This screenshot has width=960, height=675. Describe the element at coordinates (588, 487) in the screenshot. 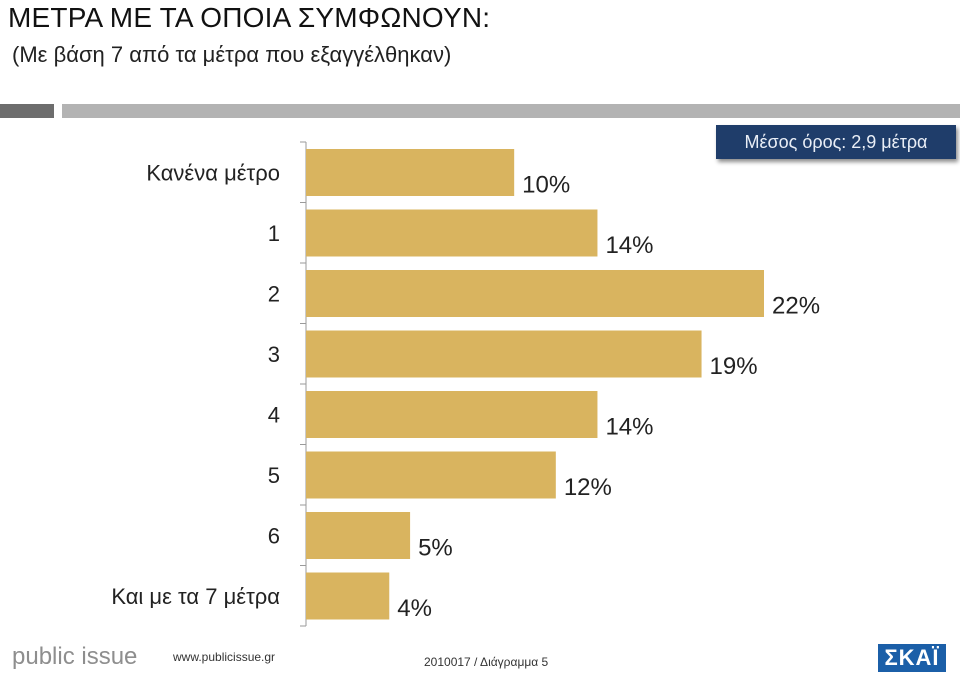

I see `data-label: 12%` at that location.